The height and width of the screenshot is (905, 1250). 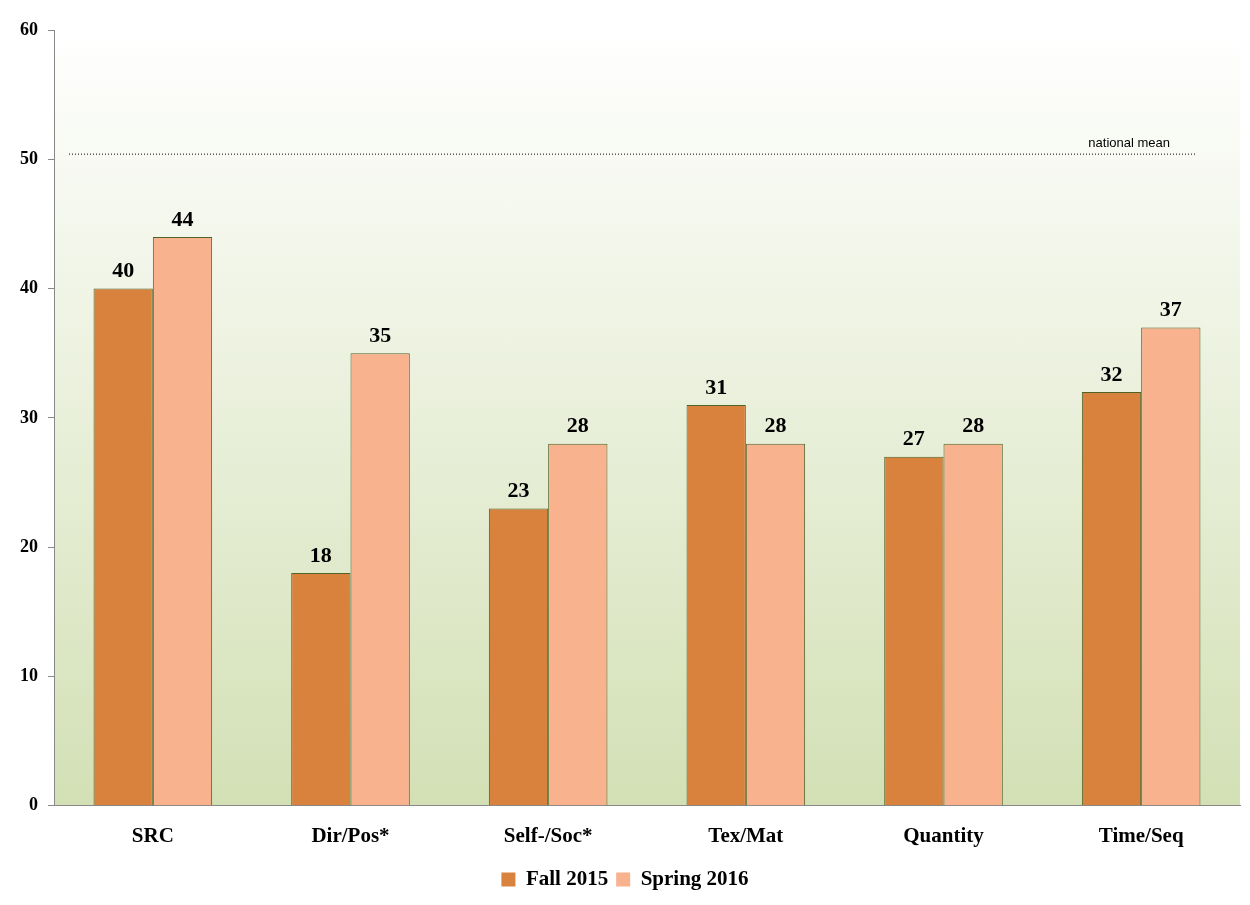 I want to click on y-tick-label: 50, so click(x=29, y=157).